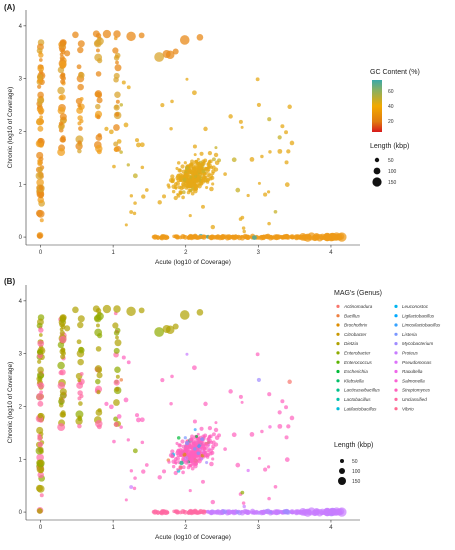  Describe the element at coordinates (358, 362) in the screenshot. I see `genus-legend-label: Enterococcus` at that location.